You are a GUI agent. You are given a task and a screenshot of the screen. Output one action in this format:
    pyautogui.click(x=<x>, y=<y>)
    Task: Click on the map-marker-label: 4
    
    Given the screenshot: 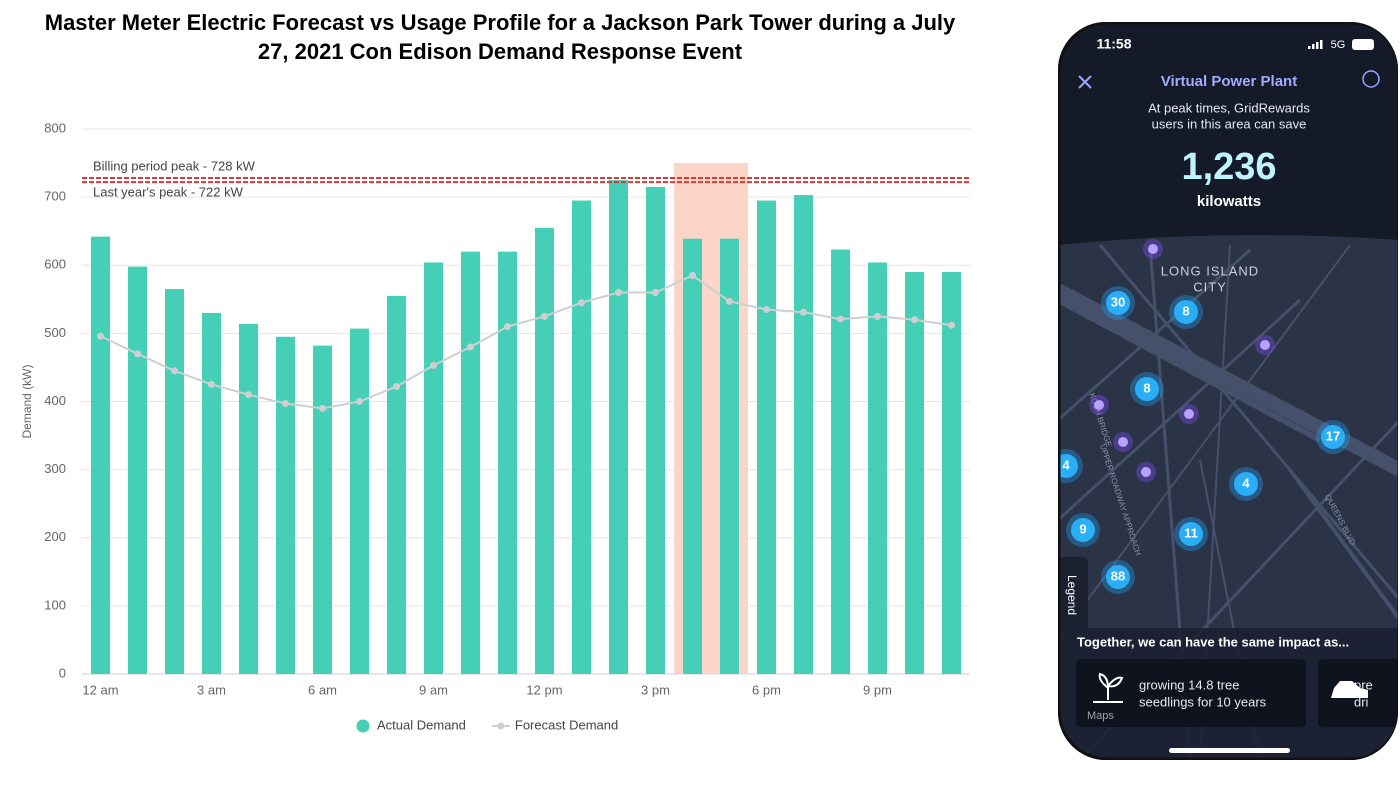 What is the action you would take?
    pyautogui.click(x=1246, y=482)
    